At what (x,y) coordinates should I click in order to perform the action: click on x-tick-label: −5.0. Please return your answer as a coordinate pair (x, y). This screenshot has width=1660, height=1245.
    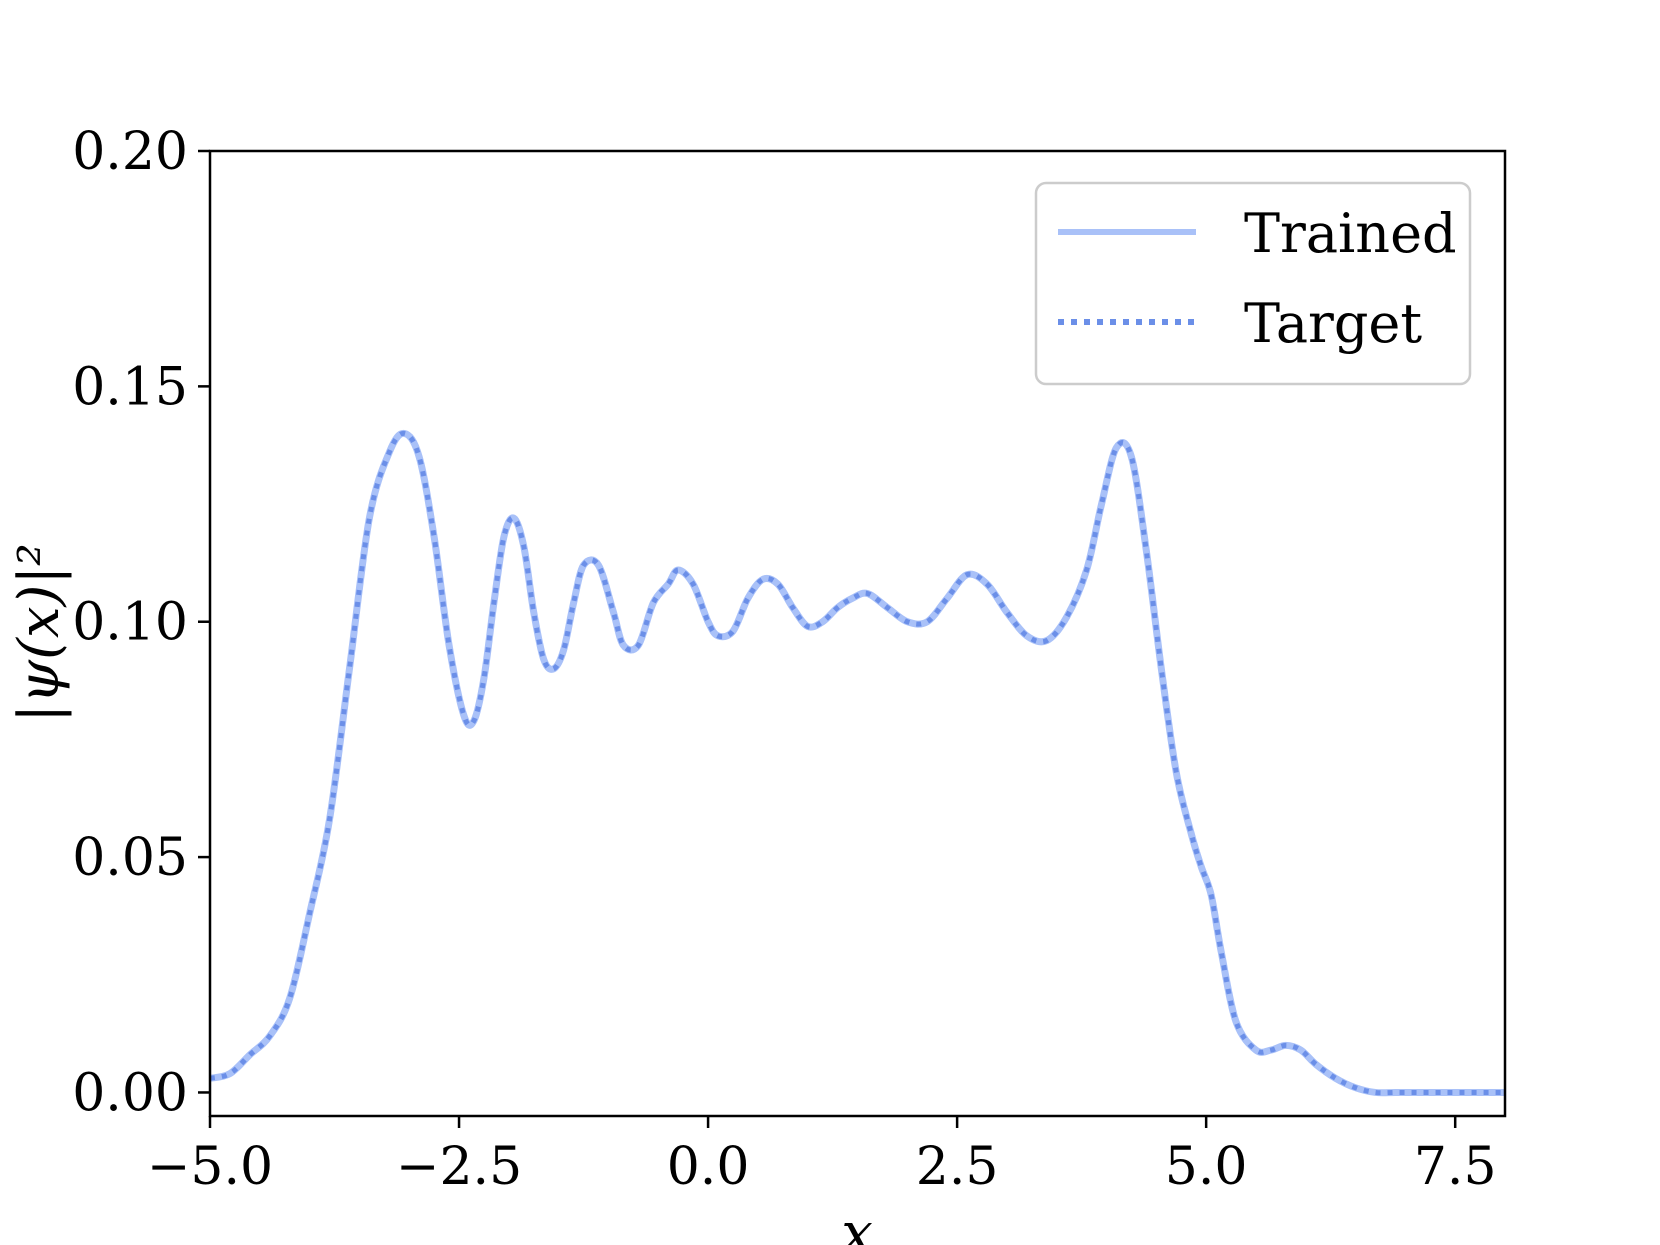
    Looking at the image, I should click on (210, 1167).